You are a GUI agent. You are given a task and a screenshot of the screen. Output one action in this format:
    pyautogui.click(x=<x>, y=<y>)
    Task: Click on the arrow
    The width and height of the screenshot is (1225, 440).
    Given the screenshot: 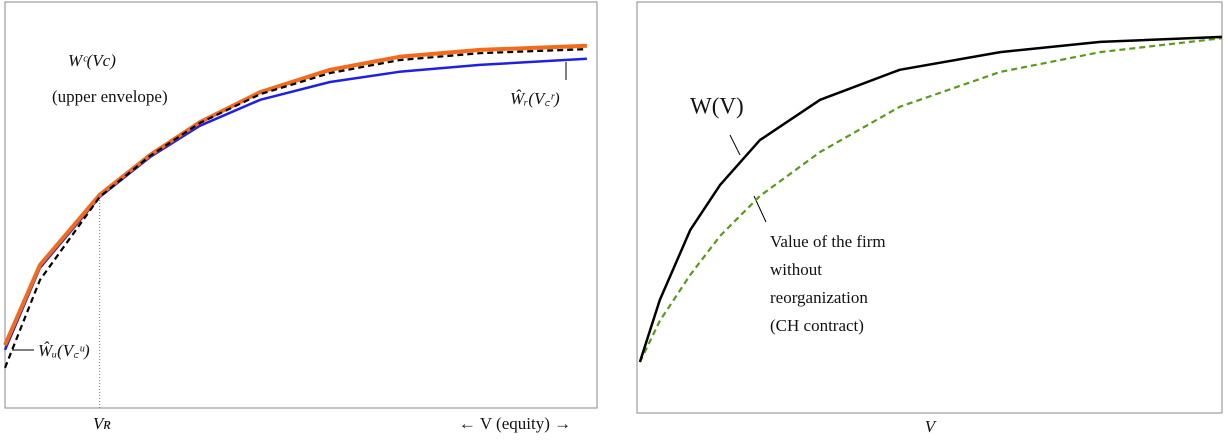 What is the action you would take?
    pyautogui.click(x=735, y=145)
    